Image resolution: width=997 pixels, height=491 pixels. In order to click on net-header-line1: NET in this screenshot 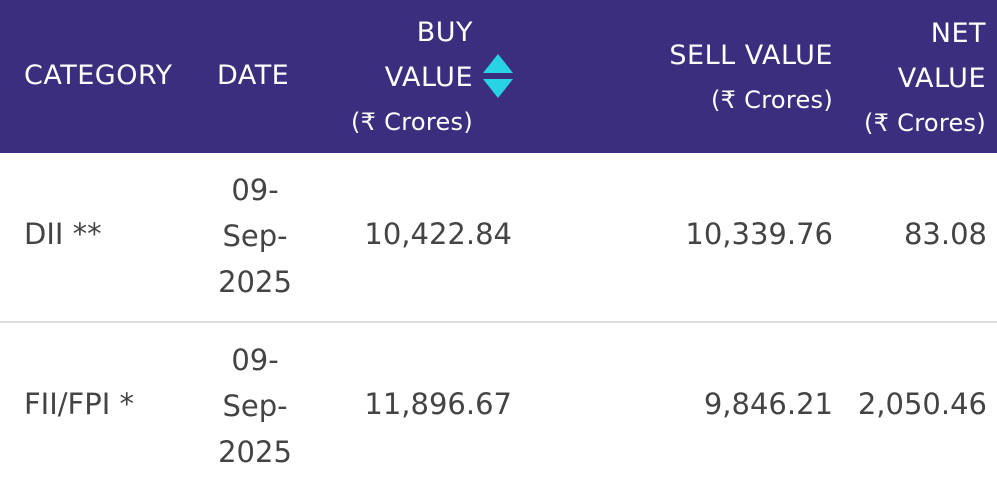, I will do `click(958, 33)`.